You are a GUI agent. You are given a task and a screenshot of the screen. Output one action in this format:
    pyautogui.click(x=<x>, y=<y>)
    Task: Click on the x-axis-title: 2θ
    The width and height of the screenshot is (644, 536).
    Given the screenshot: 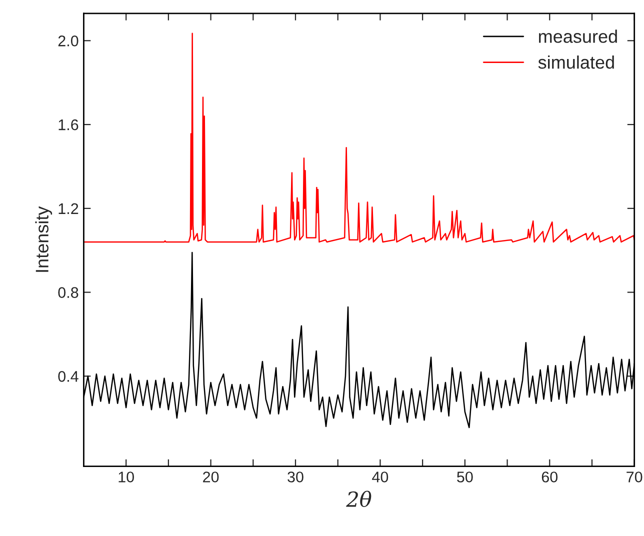 What is the action you would take?
    pyautogui.click(x=359, y=499)
    